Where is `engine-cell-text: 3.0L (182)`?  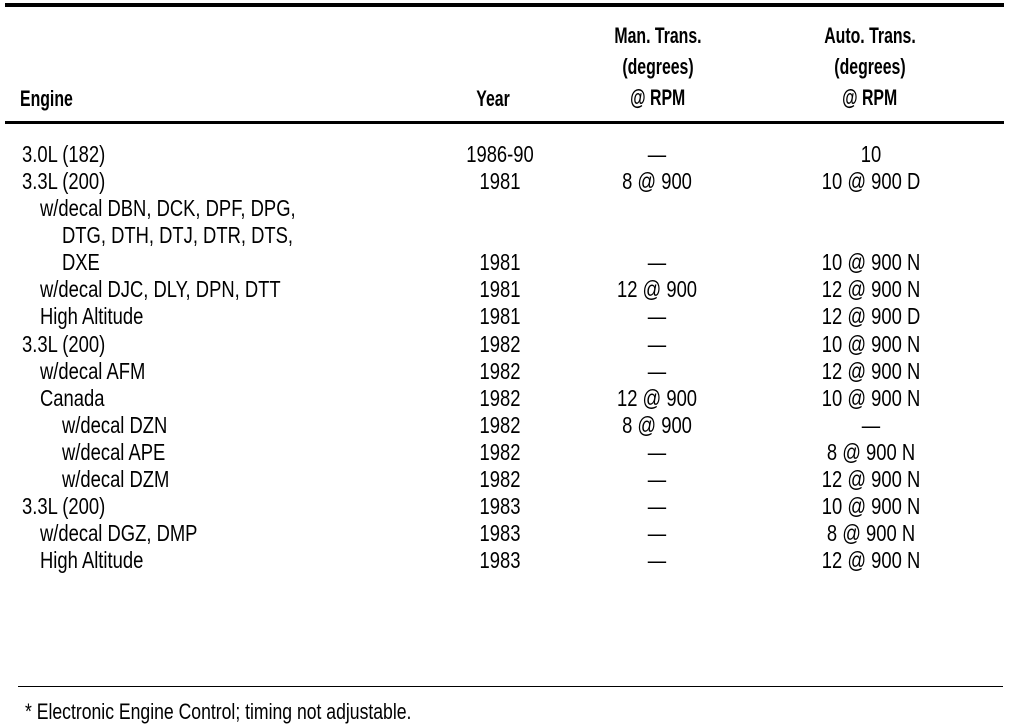
engine-cell-text: 3.0L (182) is located at coordinates (64, 154).